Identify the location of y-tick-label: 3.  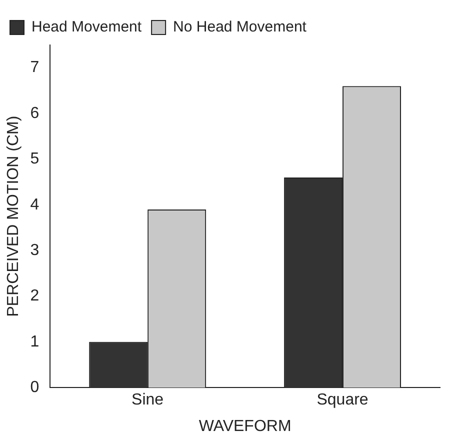
(35, 250).